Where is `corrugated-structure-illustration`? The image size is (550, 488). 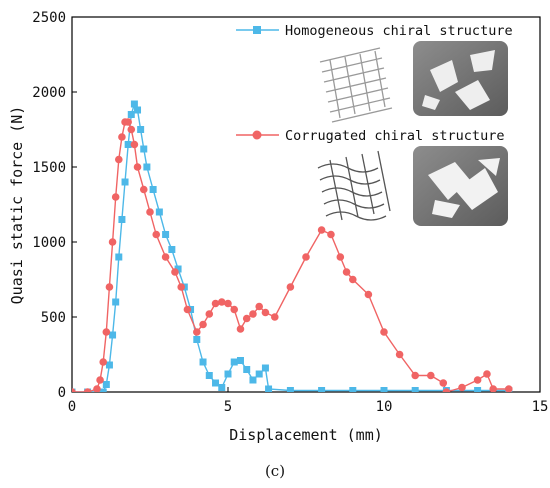 corrugated-structure-illustration is located at coordinates (354, 185).